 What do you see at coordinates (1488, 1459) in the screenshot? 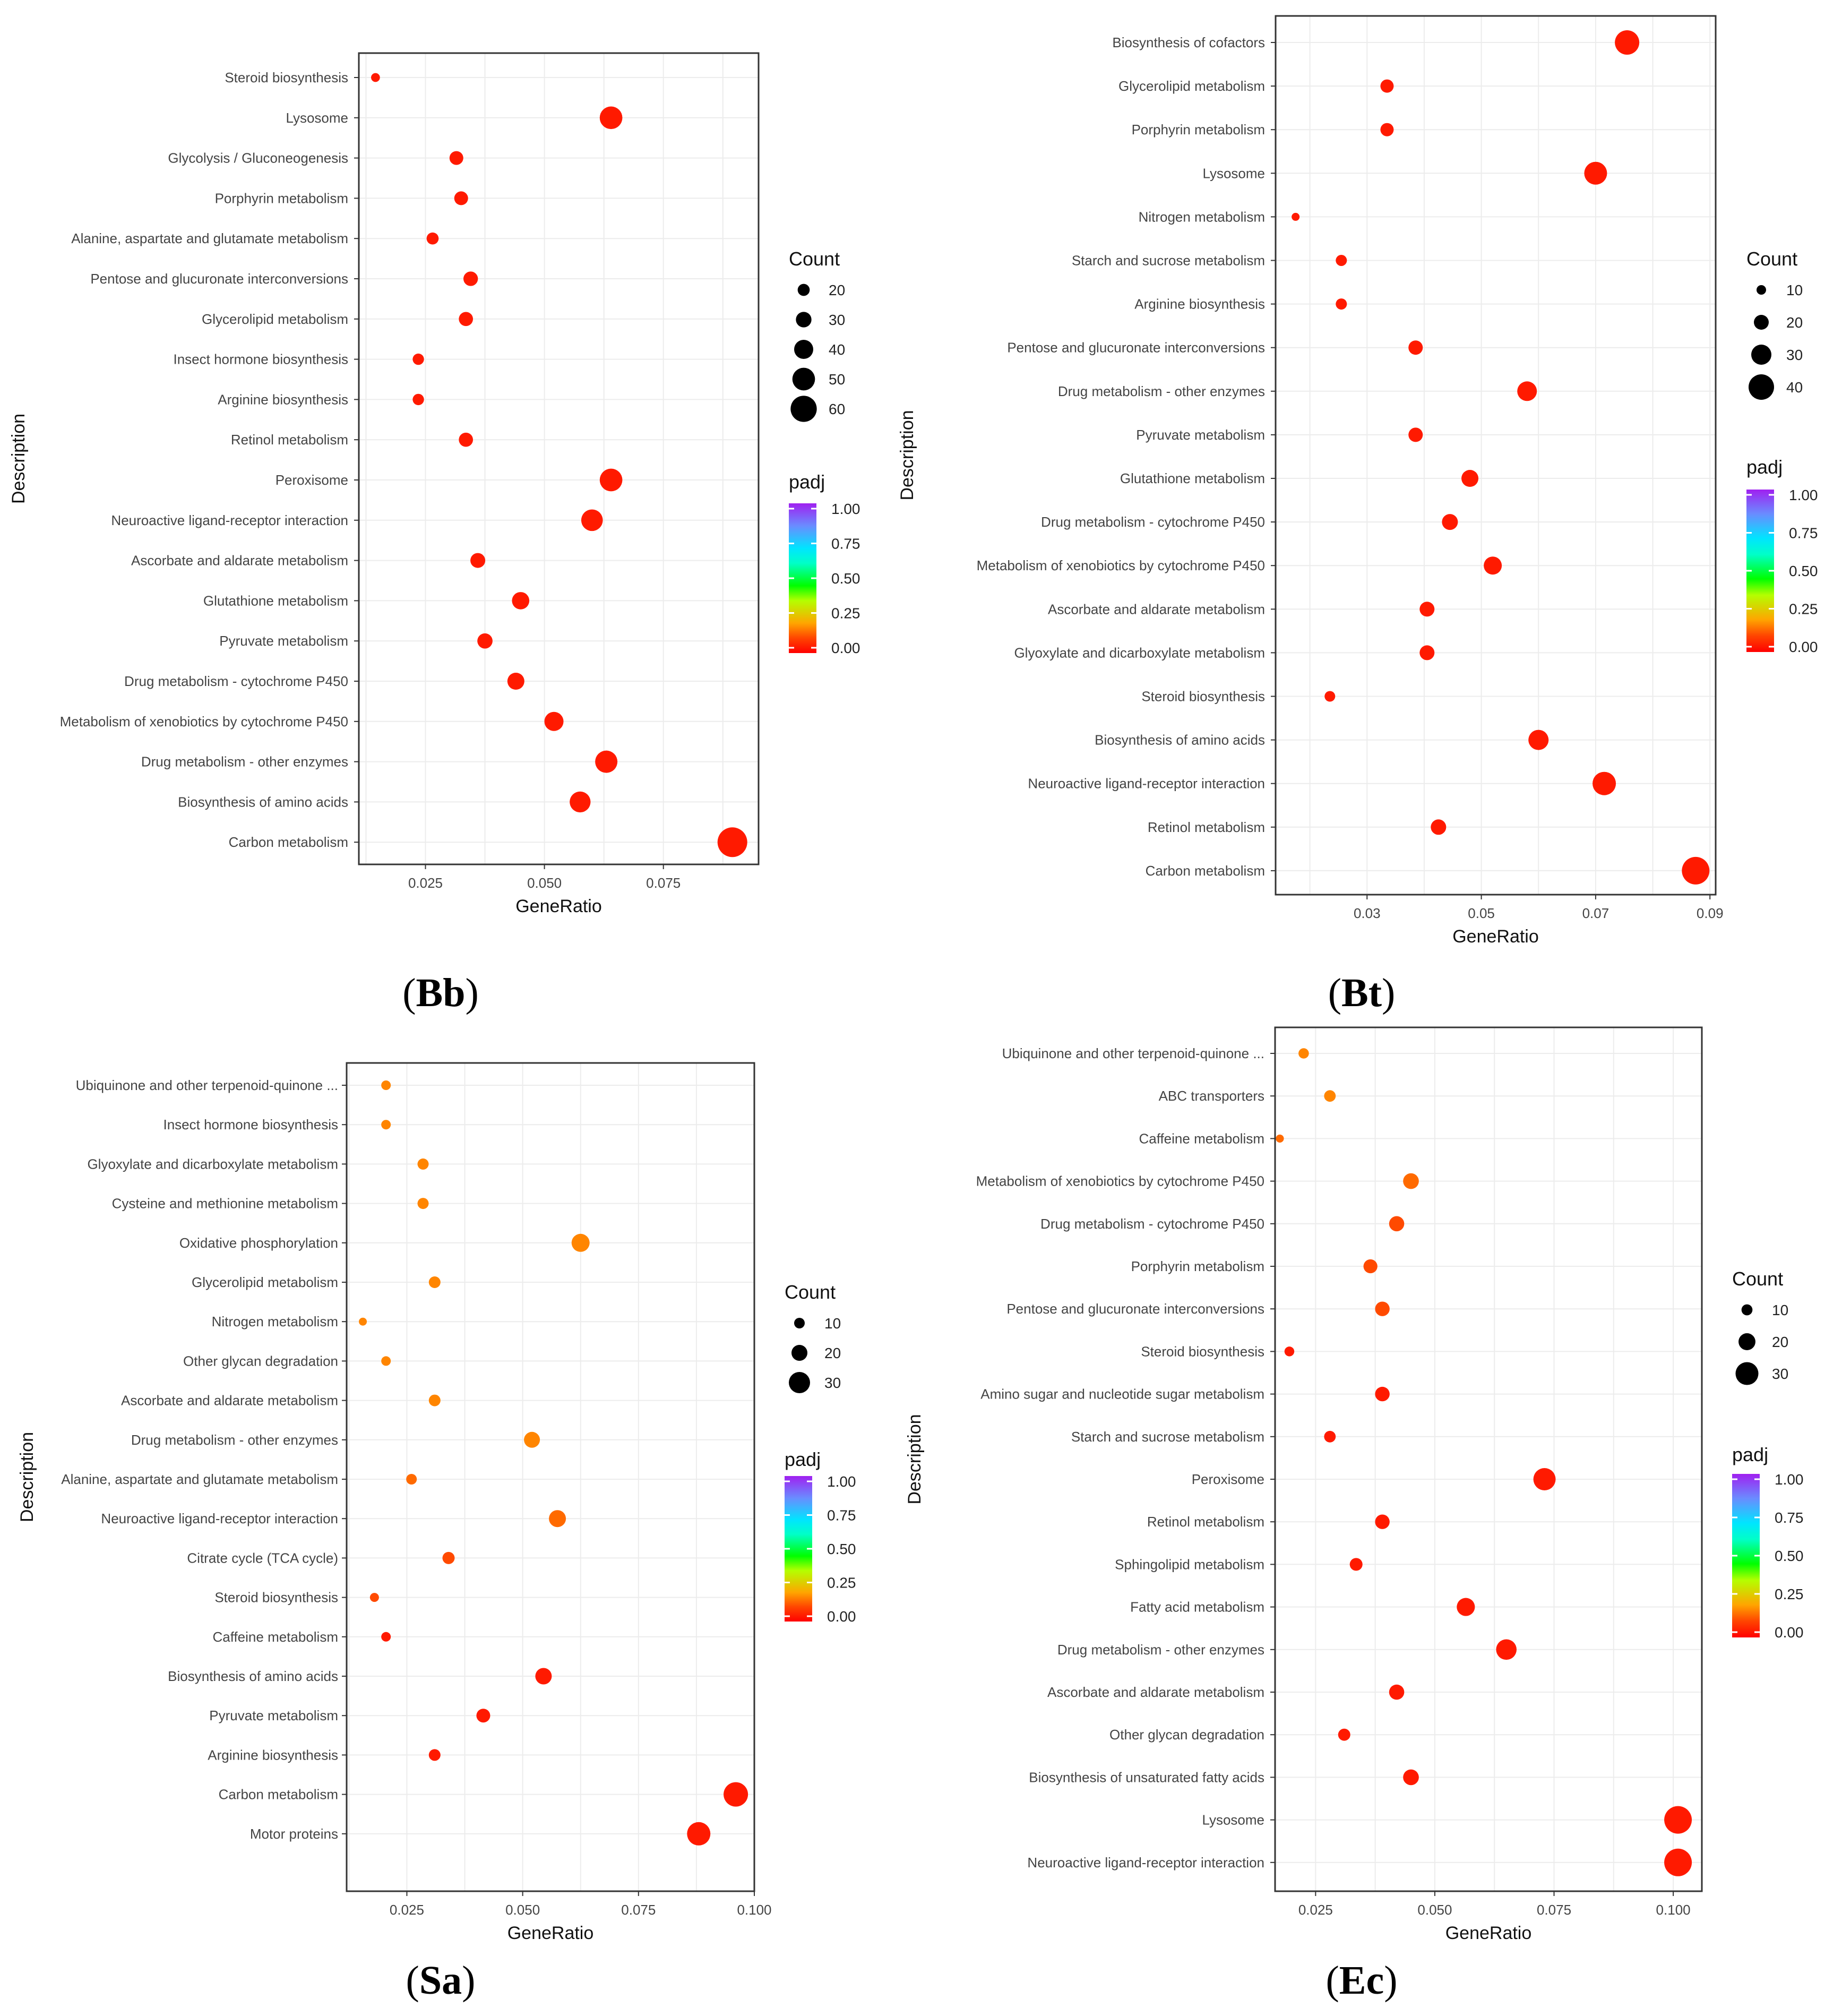
I see `plot-background` at bounding box center [1488, 1459].